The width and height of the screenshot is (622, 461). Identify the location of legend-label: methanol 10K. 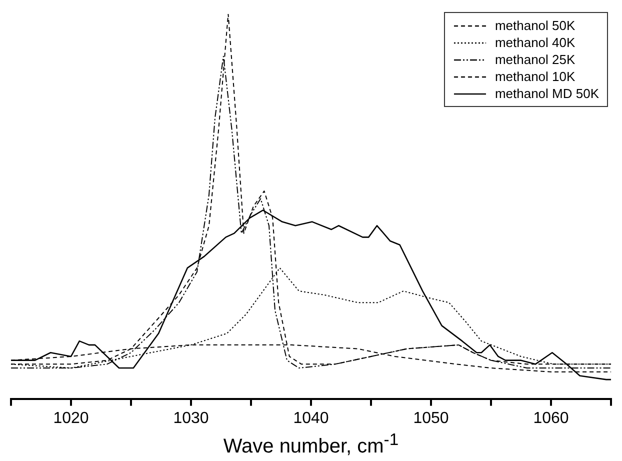
(535, 76).